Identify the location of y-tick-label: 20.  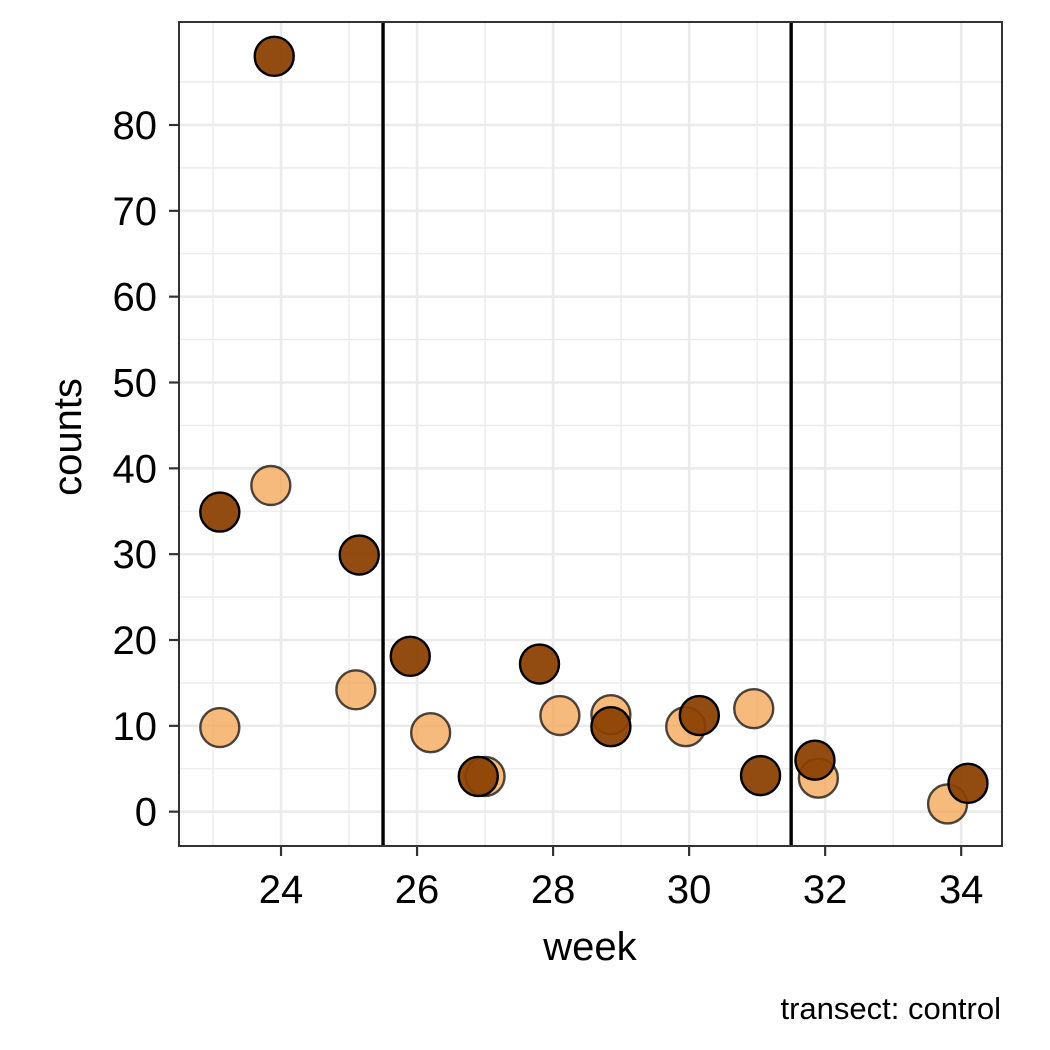
(135, 641).